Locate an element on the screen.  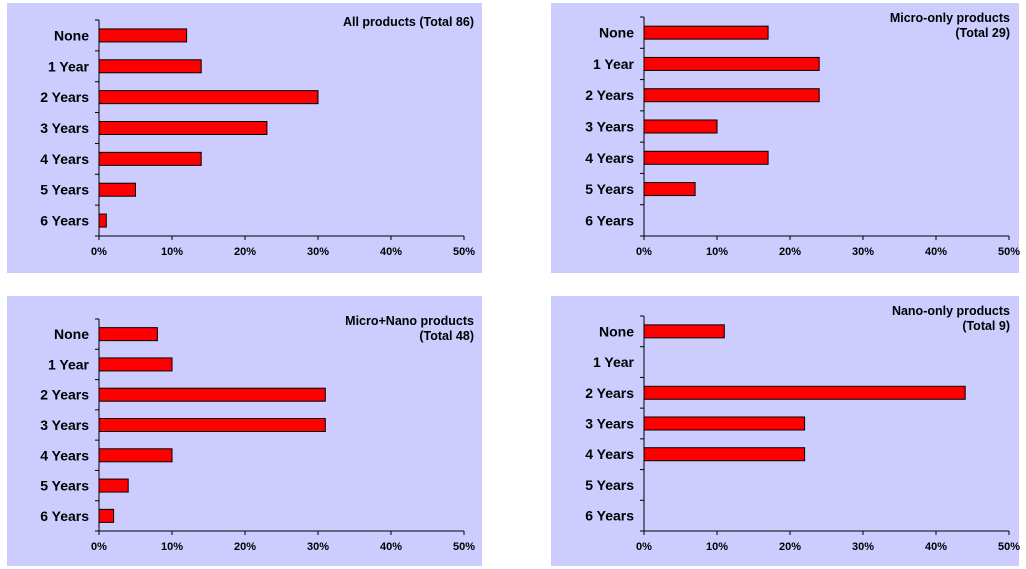
chart-title-line: (Total 9) is located at coordinates (986, 326).